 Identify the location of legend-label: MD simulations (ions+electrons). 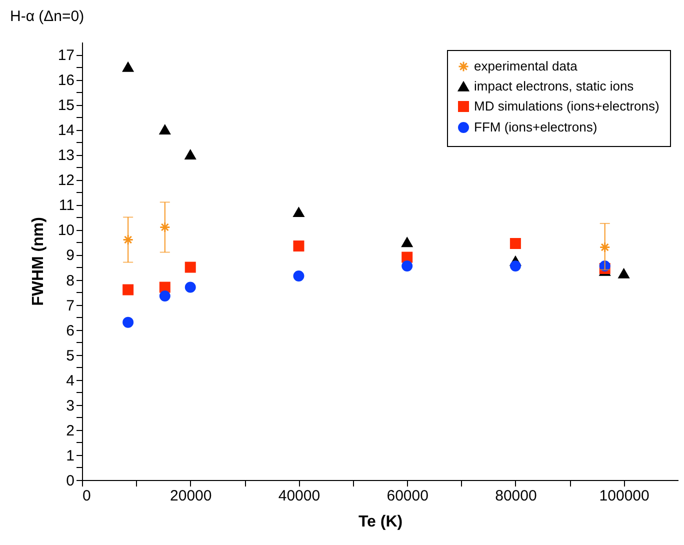
(567, 106).